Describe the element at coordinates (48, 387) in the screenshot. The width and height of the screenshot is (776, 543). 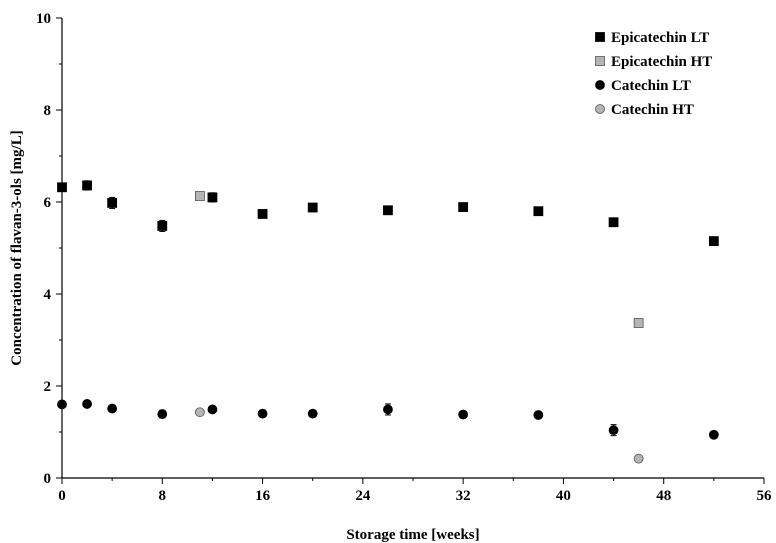
I see `y-tick-label: 2` at that location.